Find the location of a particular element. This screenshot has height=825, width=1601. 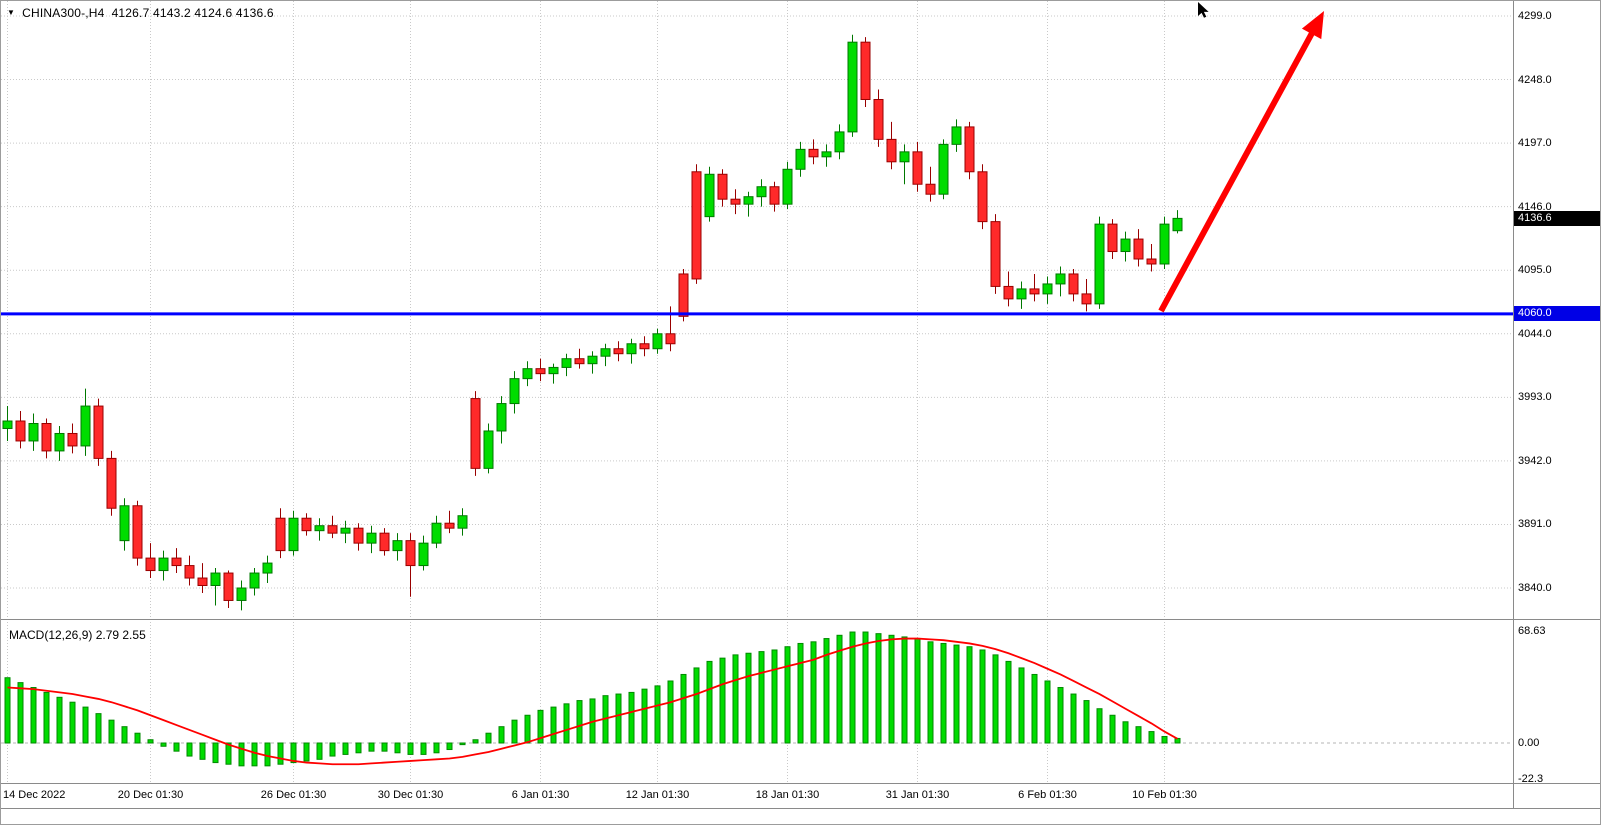

trend-arrow is located at coordinates (1241, 162).